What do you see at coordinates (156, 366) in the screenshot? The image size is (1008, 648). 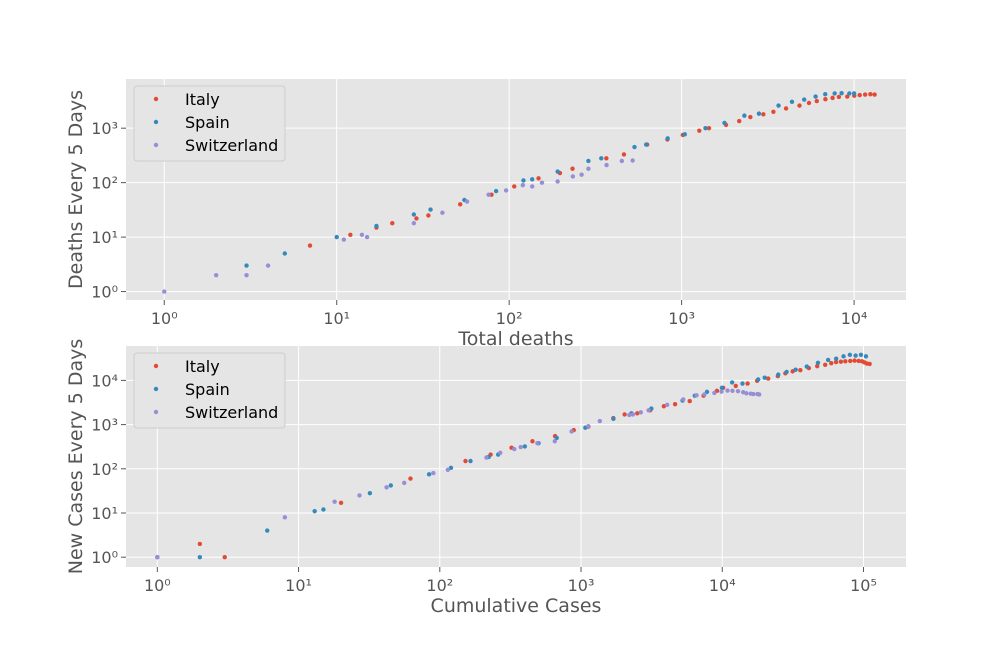 I see `cases-legend-marker-italy` at bounding box center [156, 366].